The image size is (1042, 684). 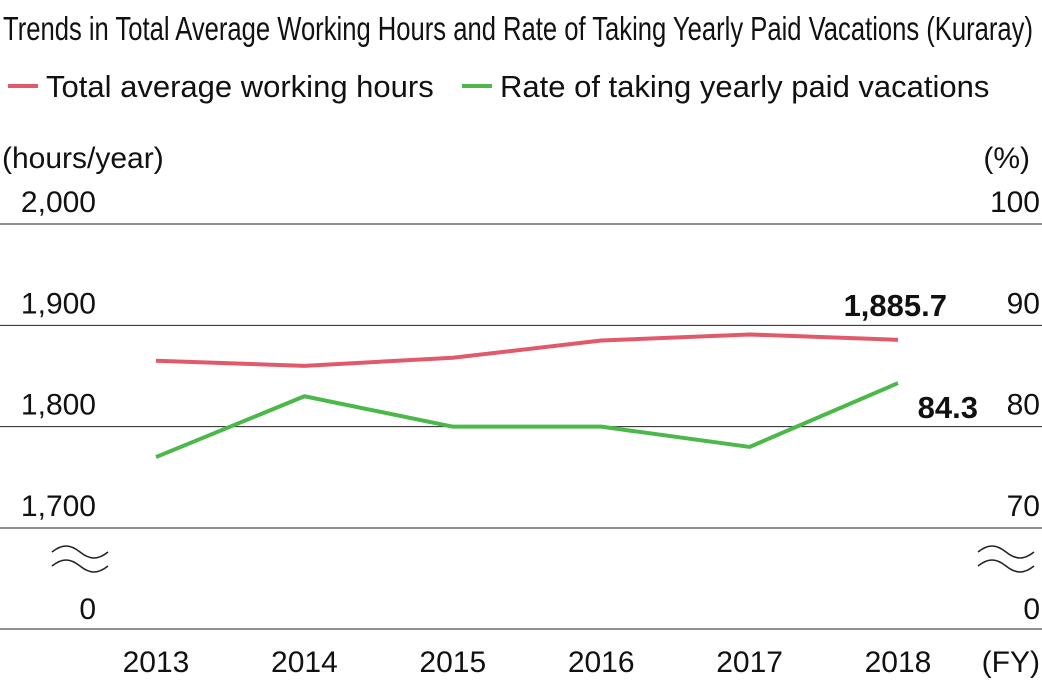 What do you see at coordinates (156, 662) in the screenshot?
I see `x-tick-label: 2013` at bounding box center [156, 662].